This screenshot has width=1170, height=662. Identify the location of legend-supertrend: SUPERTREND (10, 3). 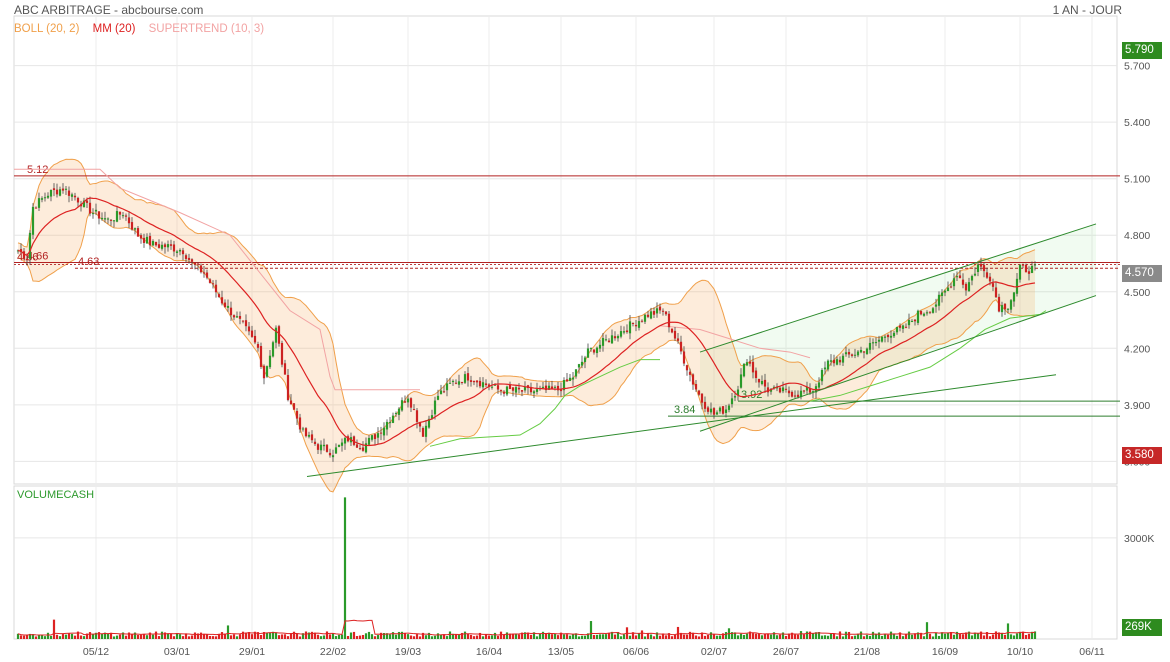
(206, 29).